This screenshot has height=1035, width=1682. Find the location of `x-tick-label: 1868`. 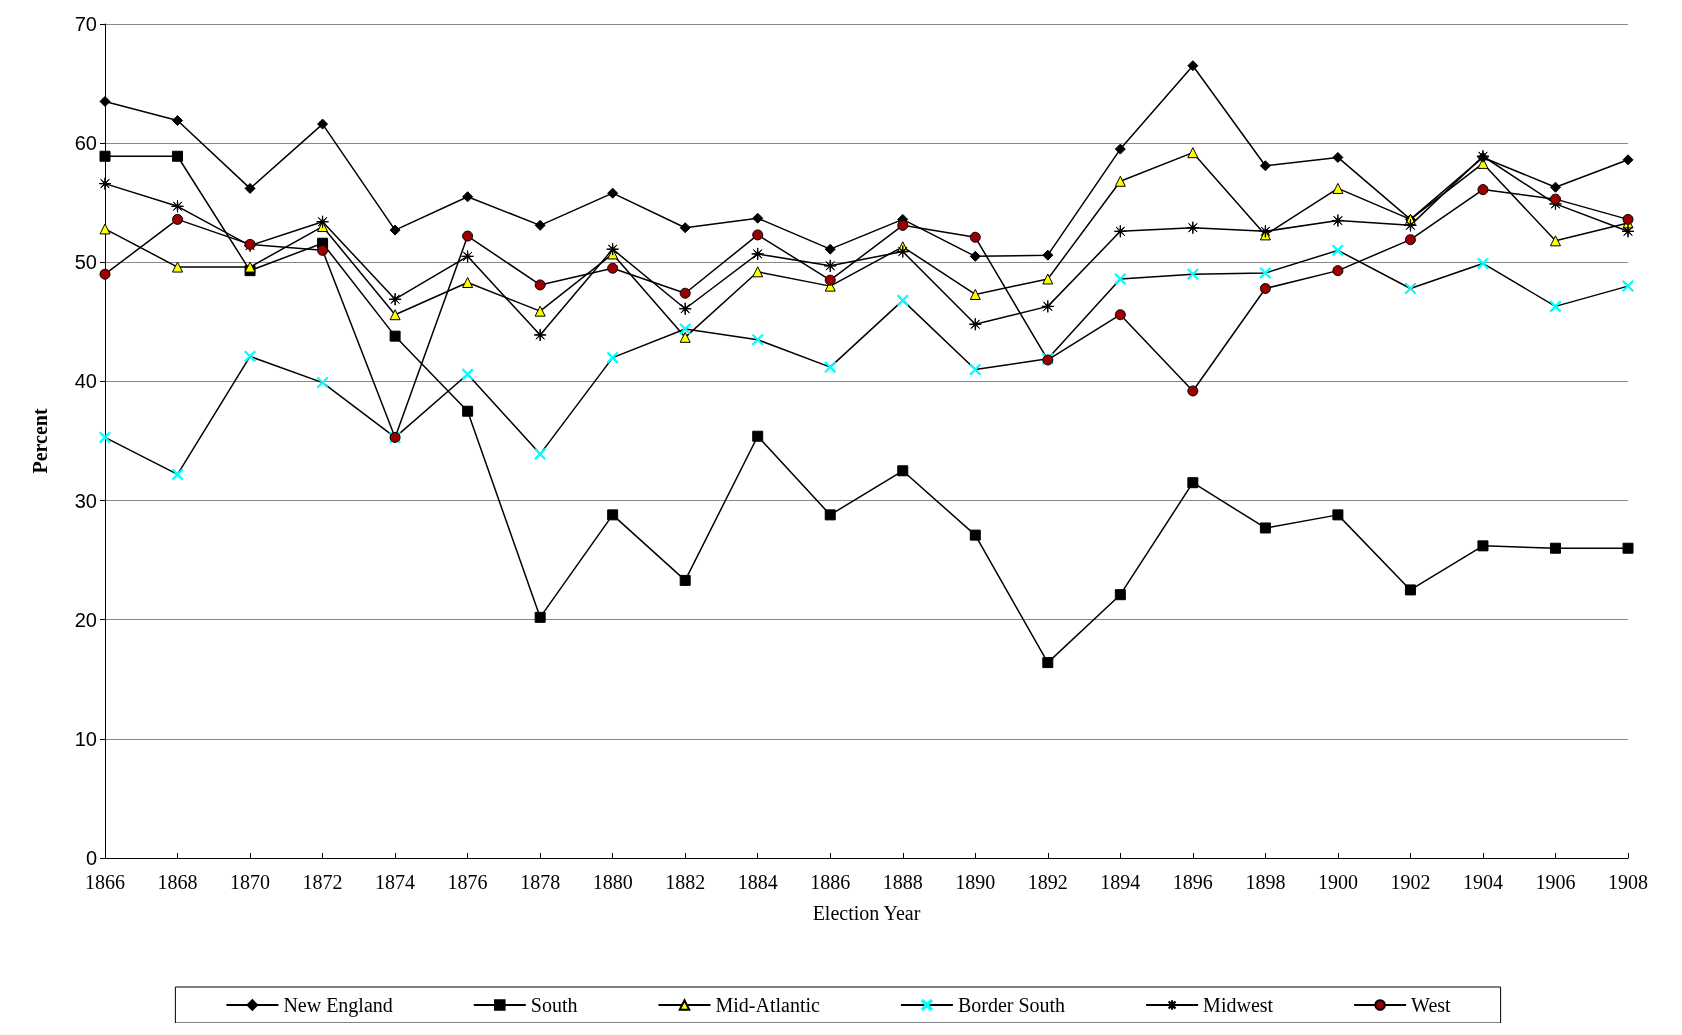

x-tick-label: 1868 is located at coordinates (177, 882).